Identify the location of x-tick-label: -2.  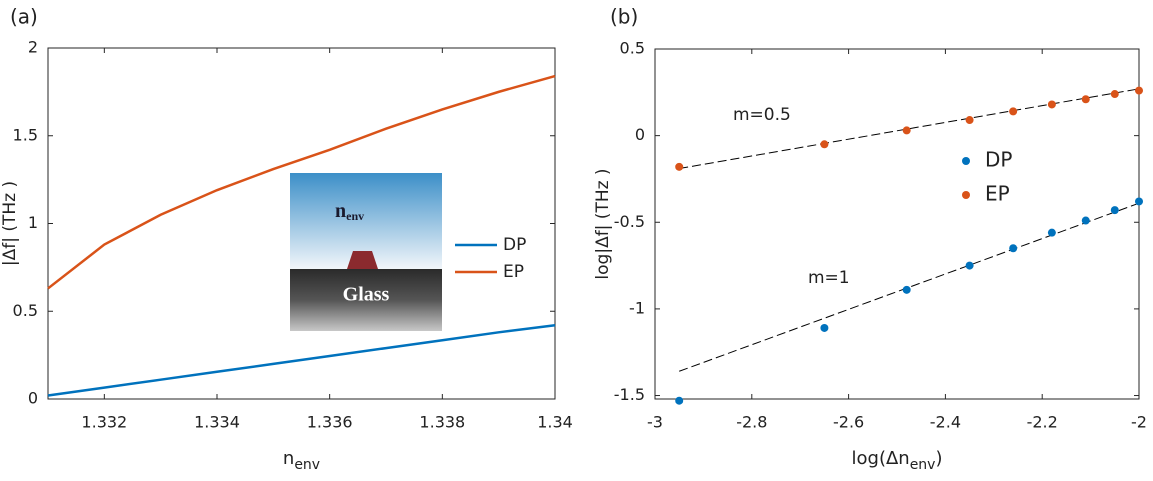
(1139, 422).